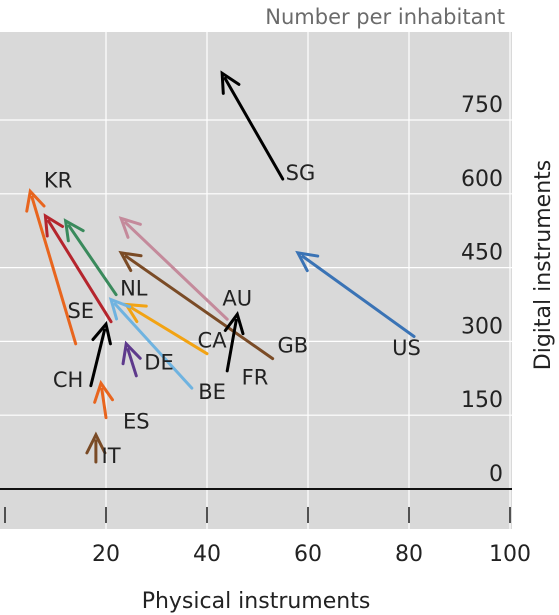 This screenshot has height=615, width=559. I want to click on country-label-nl: NL, so click(134, 289).